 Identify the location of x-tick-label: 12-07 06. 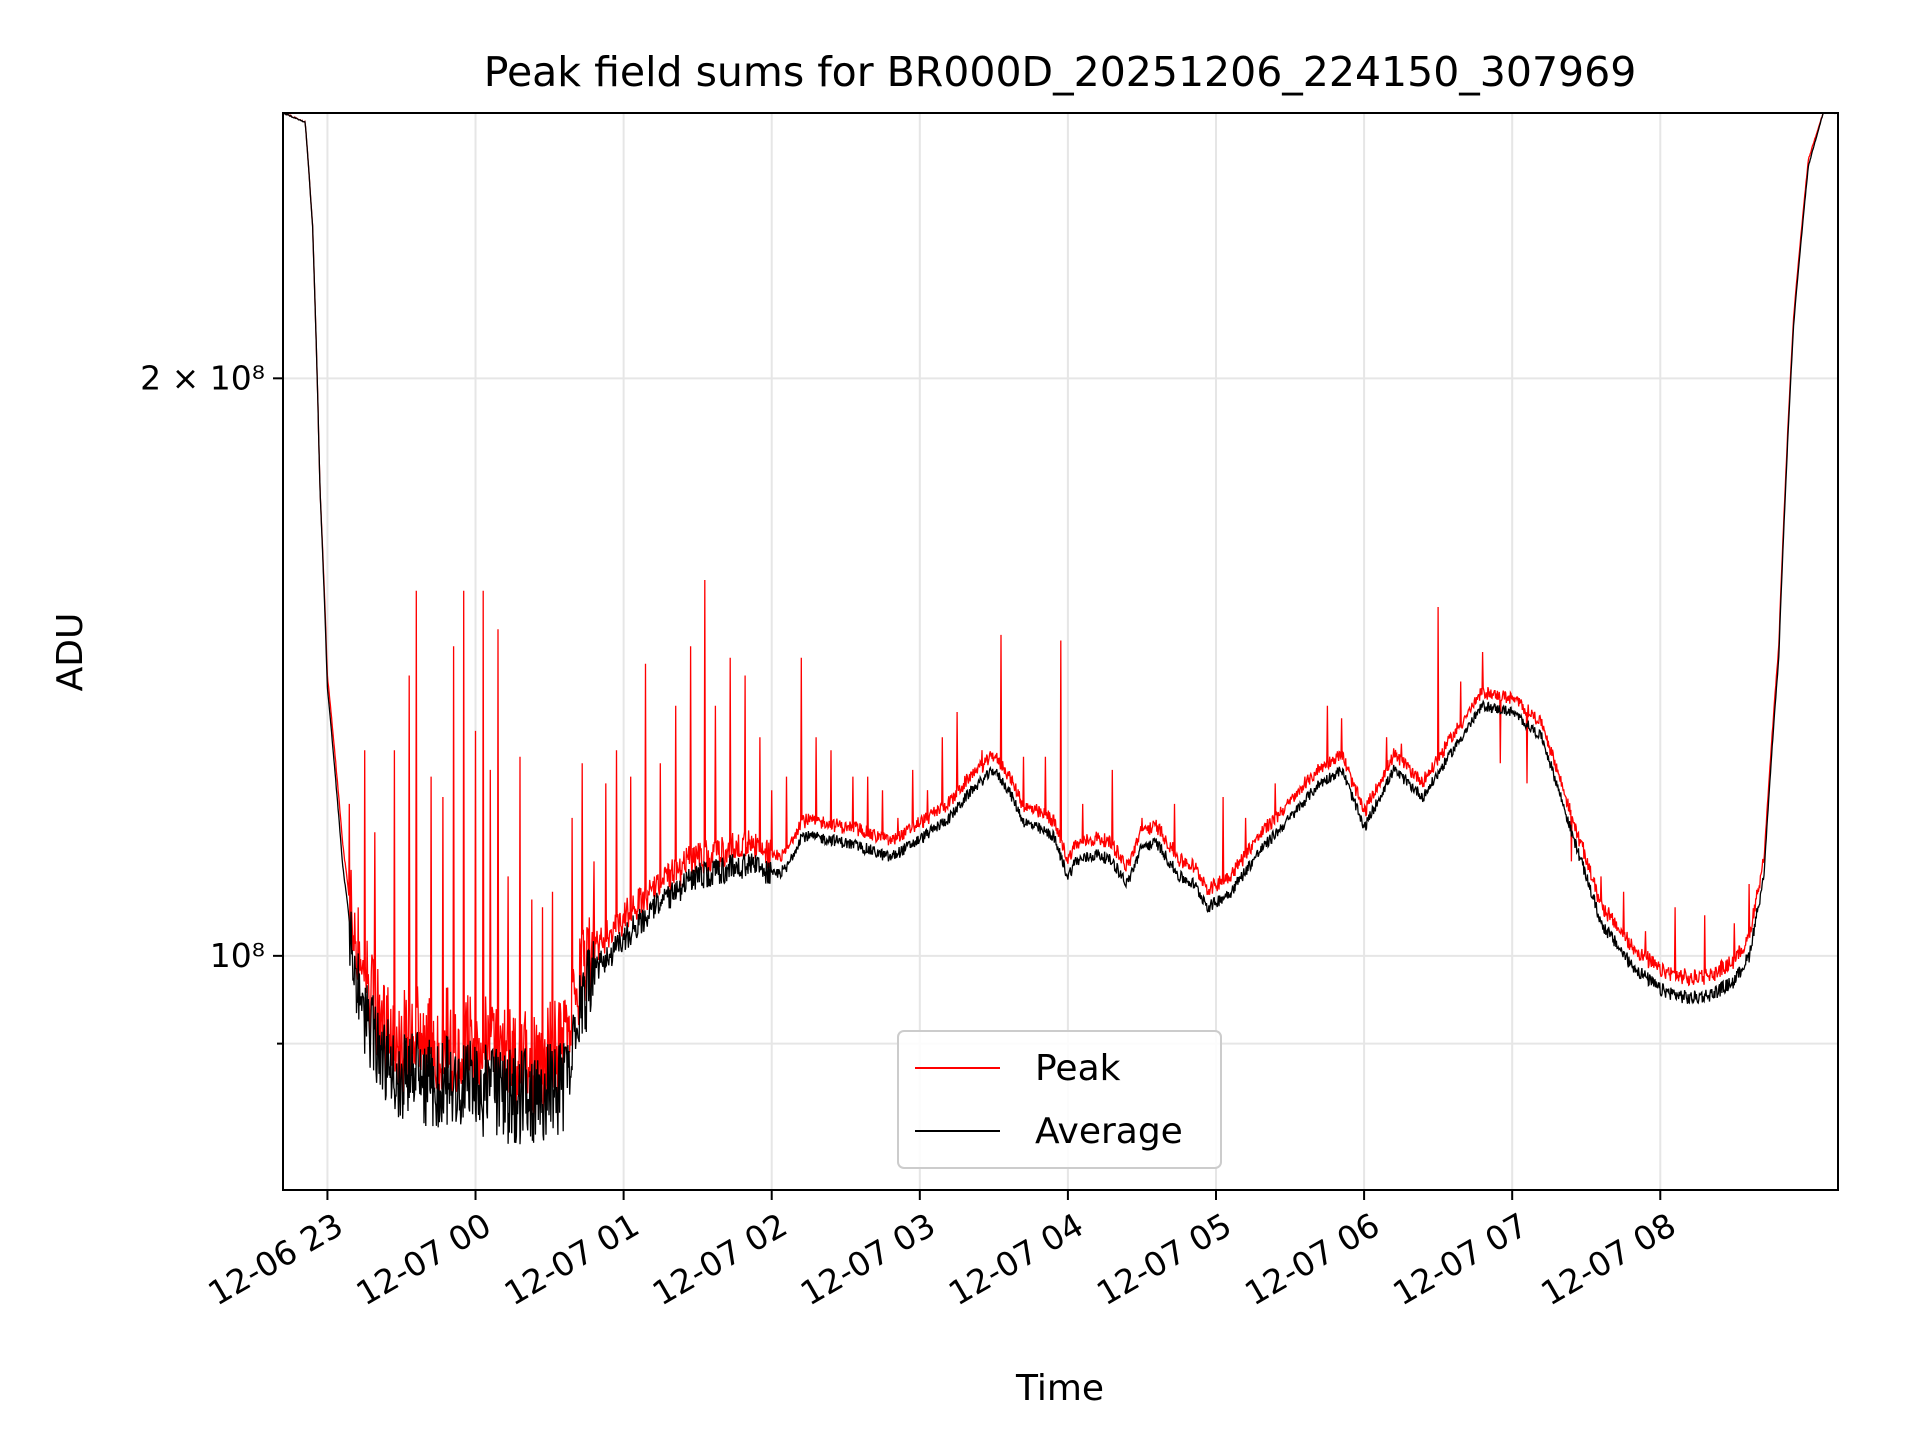
(1312, 1259).